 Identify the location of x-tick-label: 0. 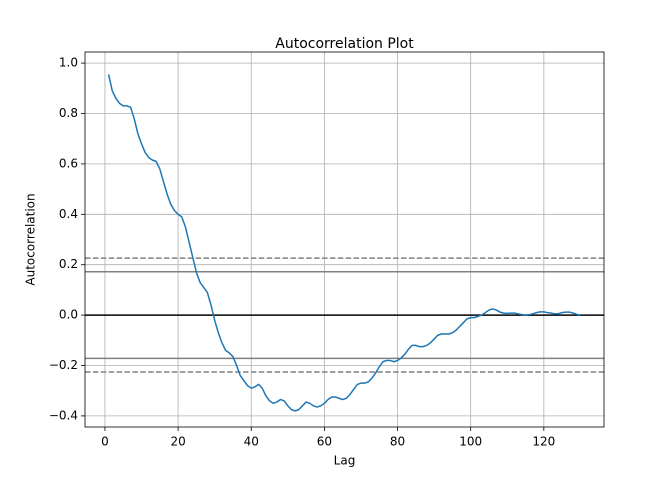
(105, 442).